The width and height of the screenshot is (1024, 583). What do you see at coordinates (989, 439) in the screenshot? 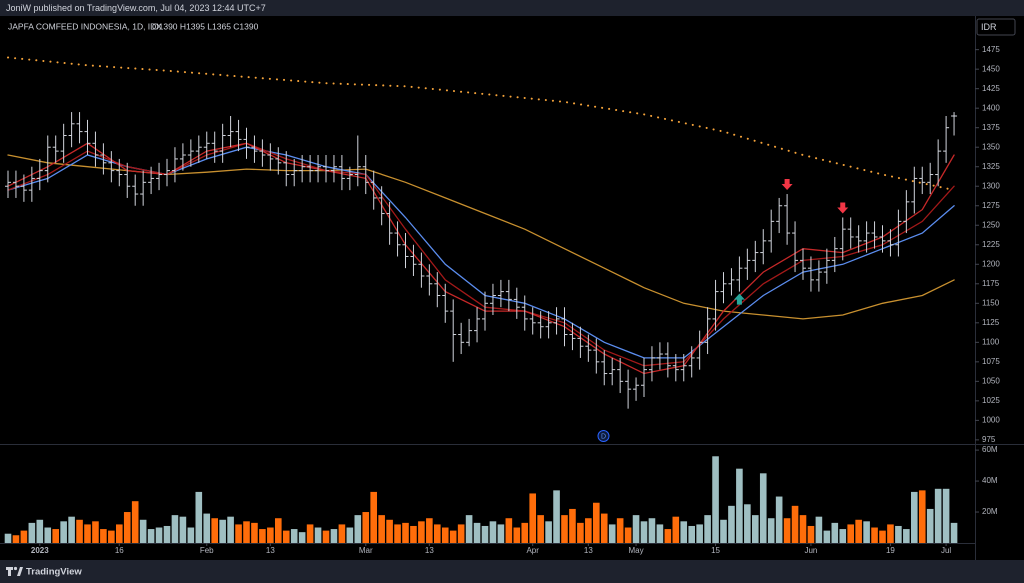
I see `y-tick-label: 975` at bounding box center [989, 439].